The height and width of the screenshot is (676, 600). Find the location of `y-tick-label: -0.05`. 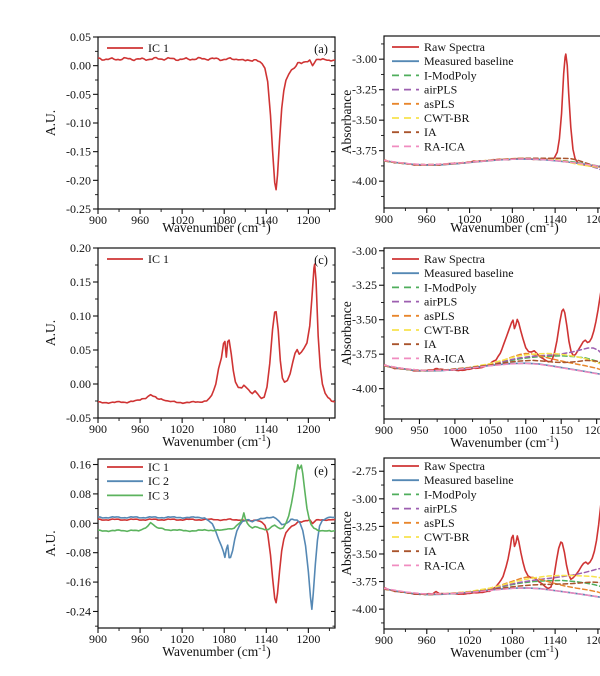

y-tick-label: -0.05 is located at coordinates (78, 94).